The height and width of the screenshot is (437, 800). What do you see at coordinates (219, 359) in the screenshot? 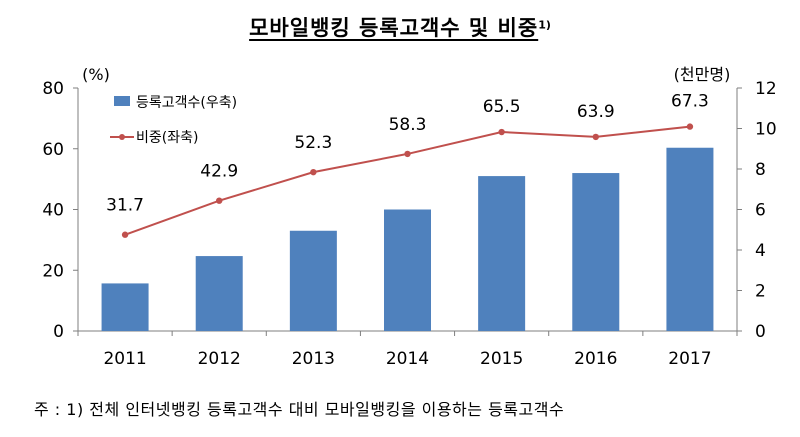
I see `x-tick-label: 2012` at bounding box center [219, 359].